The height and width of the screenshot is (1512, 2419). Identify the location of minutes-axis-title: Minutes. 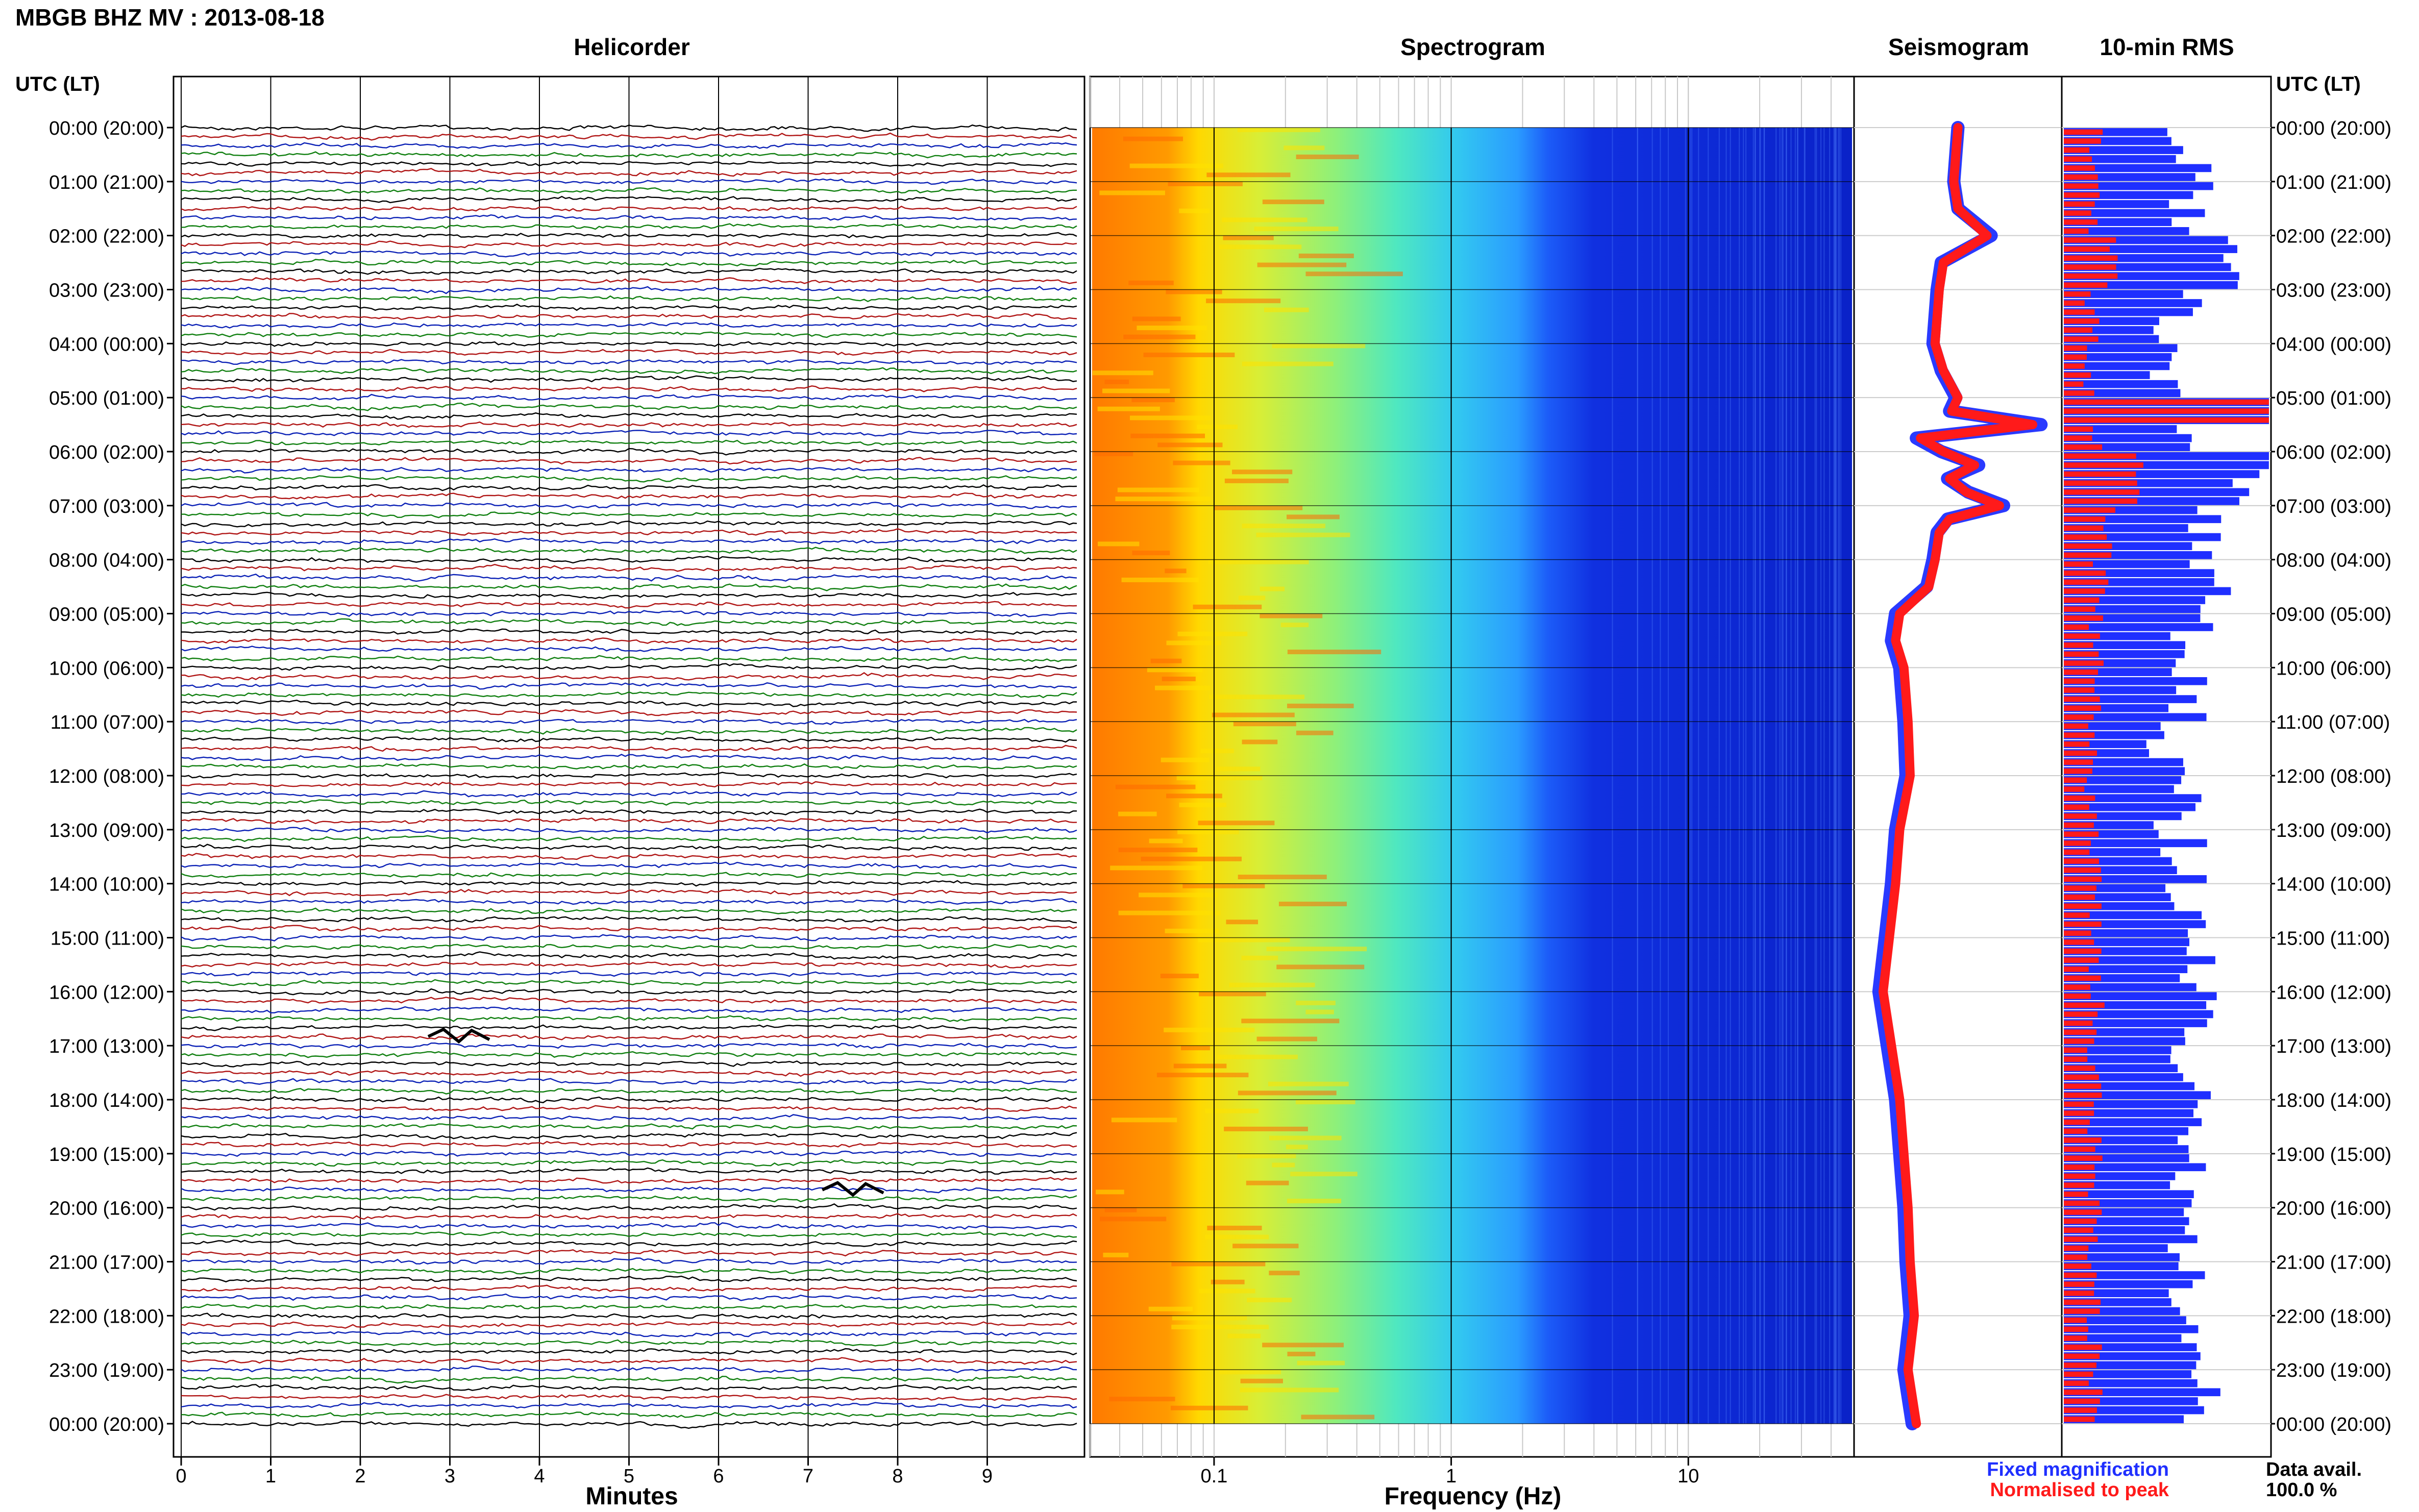
(631, 1496).